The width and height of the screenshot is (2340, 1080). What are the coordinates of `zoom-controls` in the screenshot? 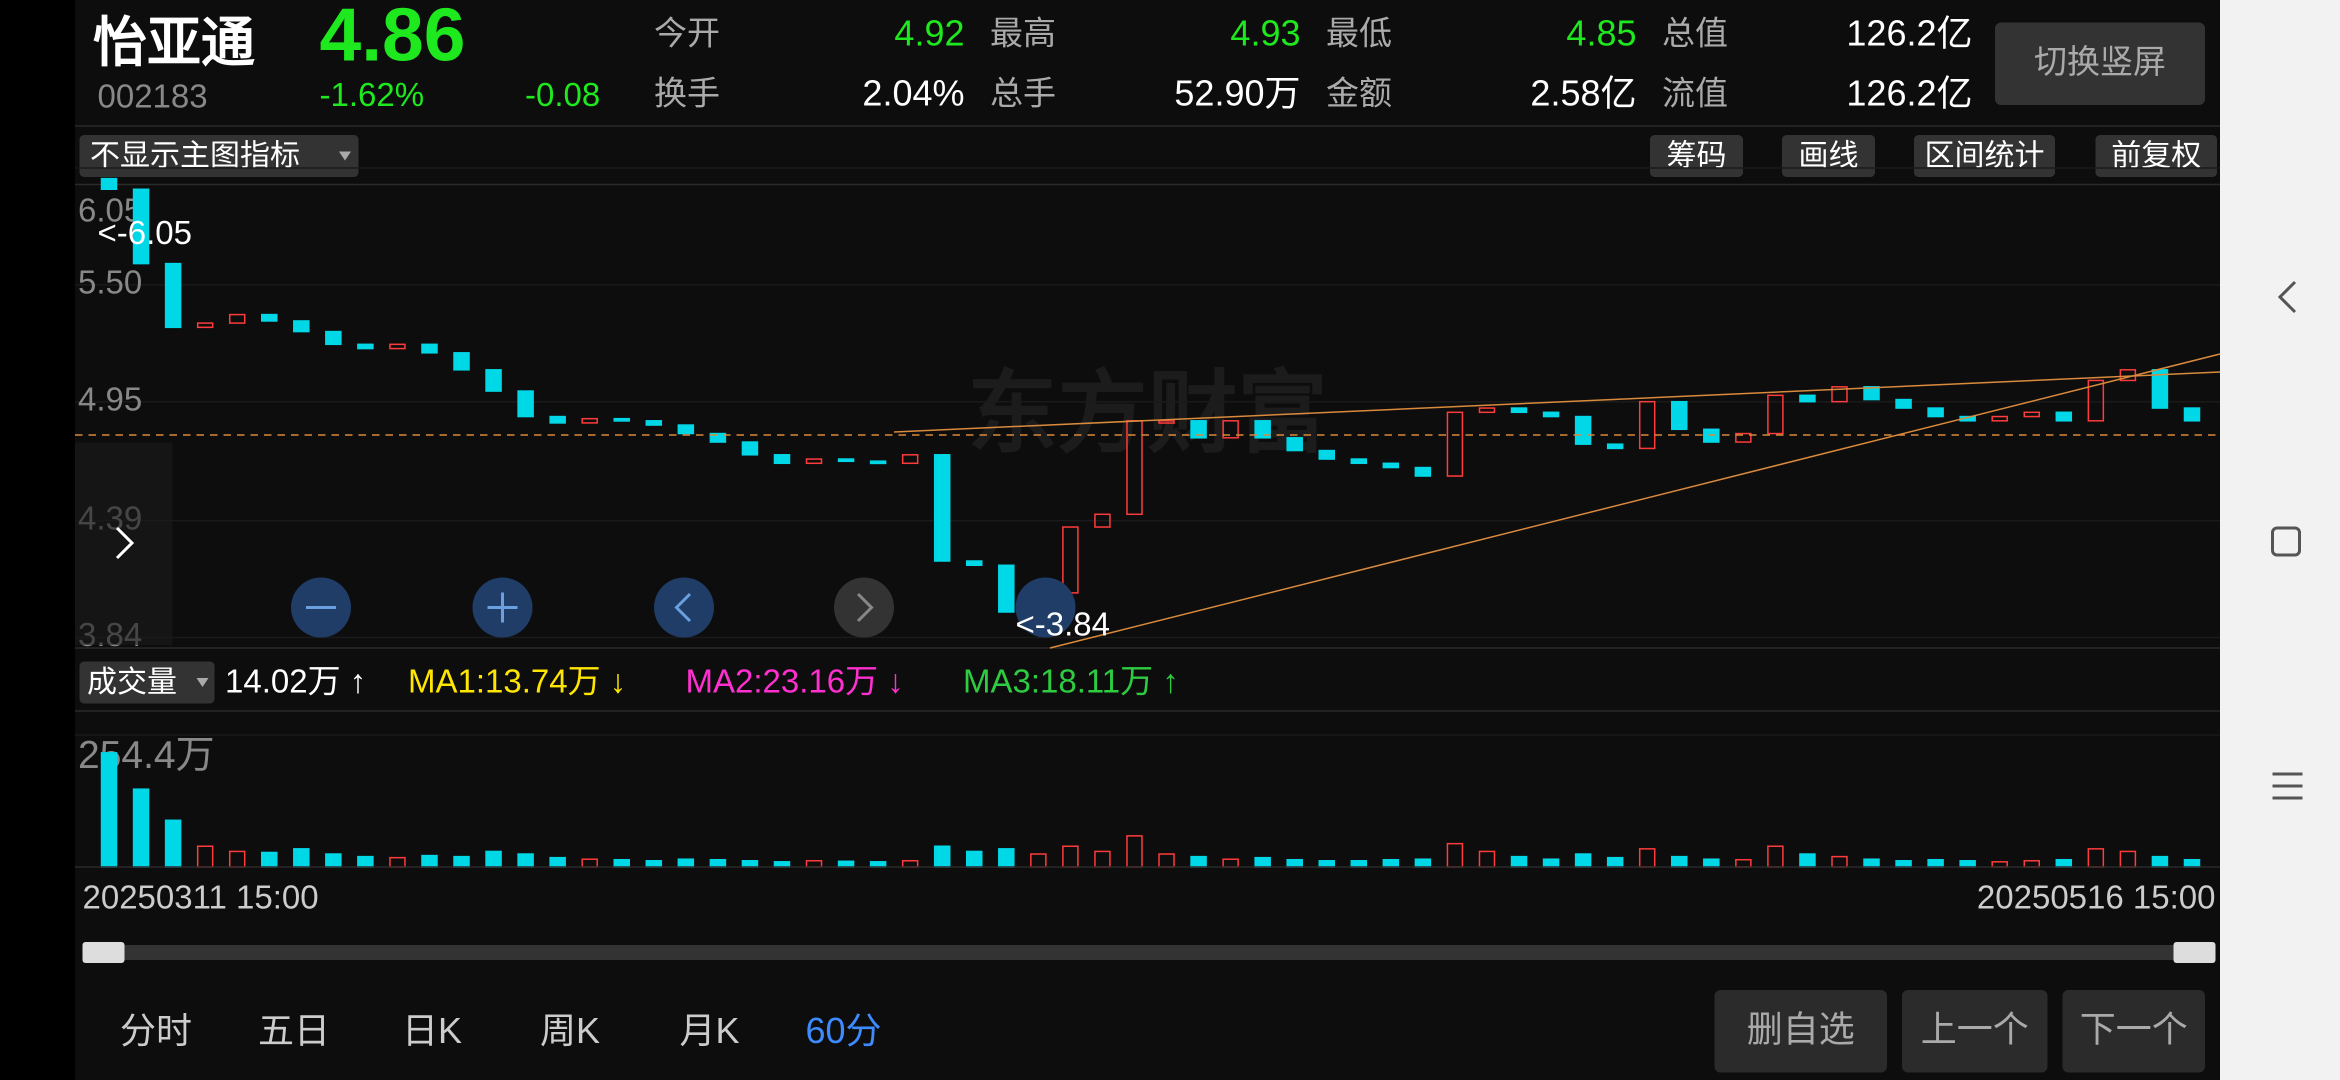 It's located at (683, 607).